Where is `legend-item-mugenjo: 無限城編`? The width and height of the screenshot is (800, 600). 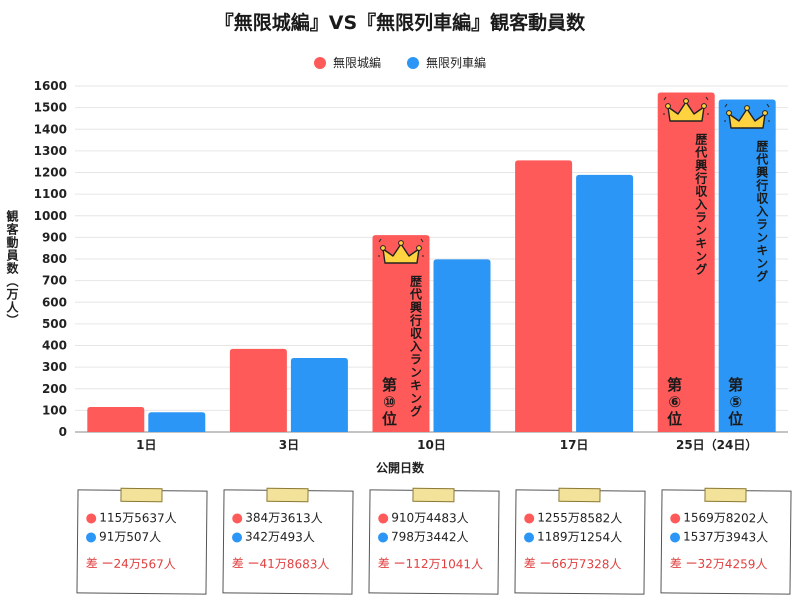 legend-item-mugenjo: 無限城編 is located at coordinates (347, 62).